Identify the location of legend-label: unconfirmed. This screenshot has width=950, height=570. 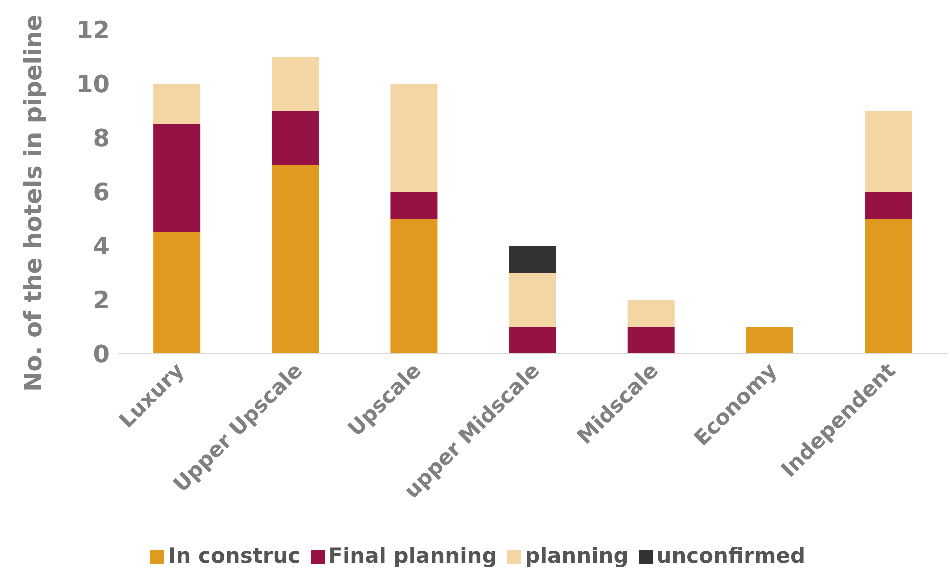
(731, 556).